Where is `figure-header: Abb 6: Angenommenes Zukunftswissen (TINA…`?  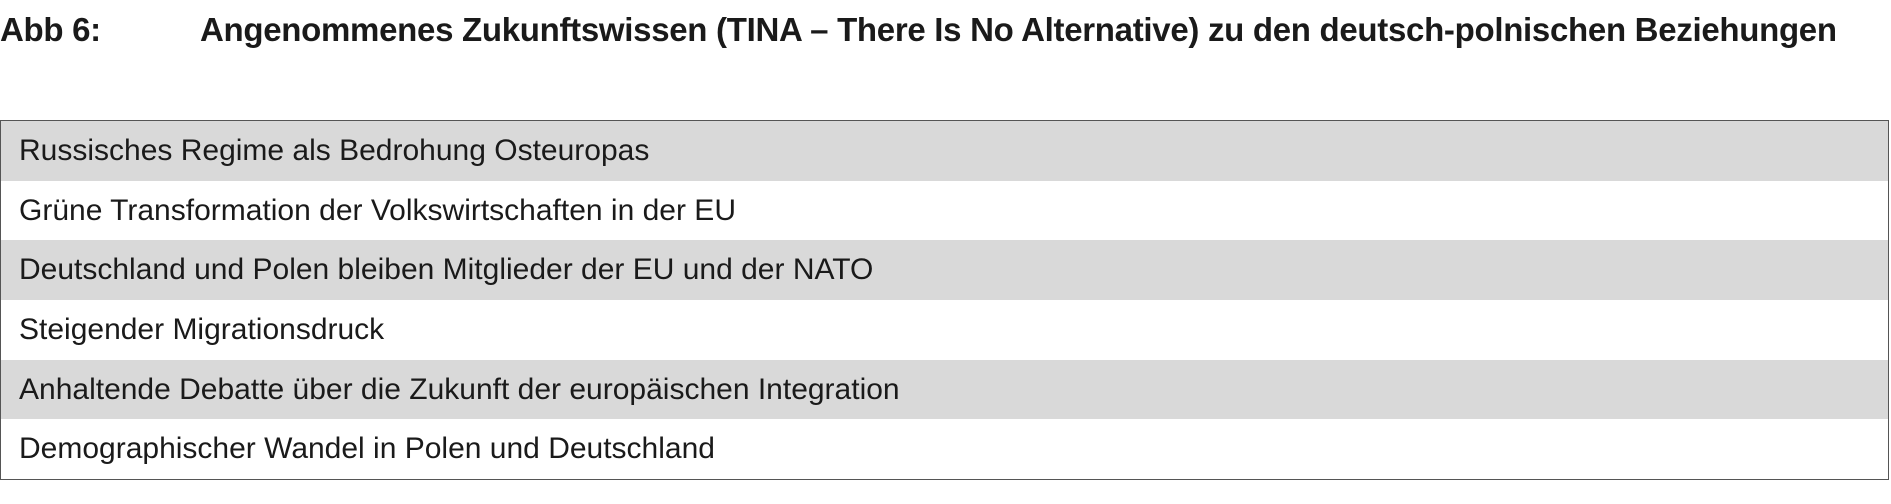 figure-header: Abb 6: Angenommenes Zukunftswissen (TINA… is located at coordinates (945, 30).